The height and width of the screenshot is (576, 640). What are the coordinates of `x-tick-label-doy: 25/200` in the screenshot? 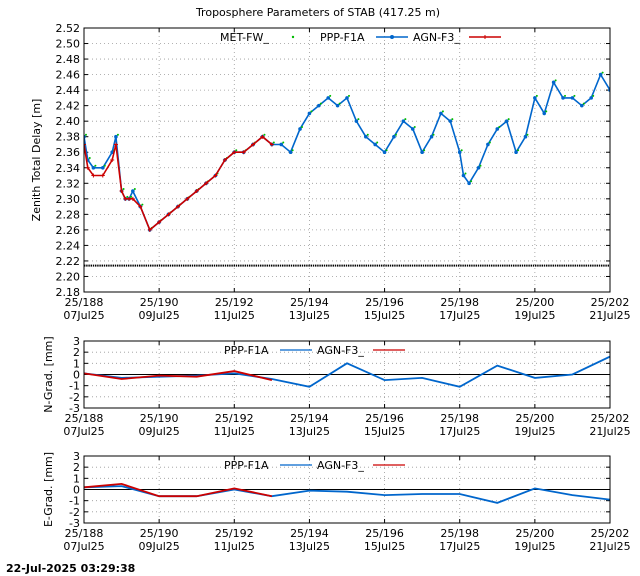 It's located at (535, 302).